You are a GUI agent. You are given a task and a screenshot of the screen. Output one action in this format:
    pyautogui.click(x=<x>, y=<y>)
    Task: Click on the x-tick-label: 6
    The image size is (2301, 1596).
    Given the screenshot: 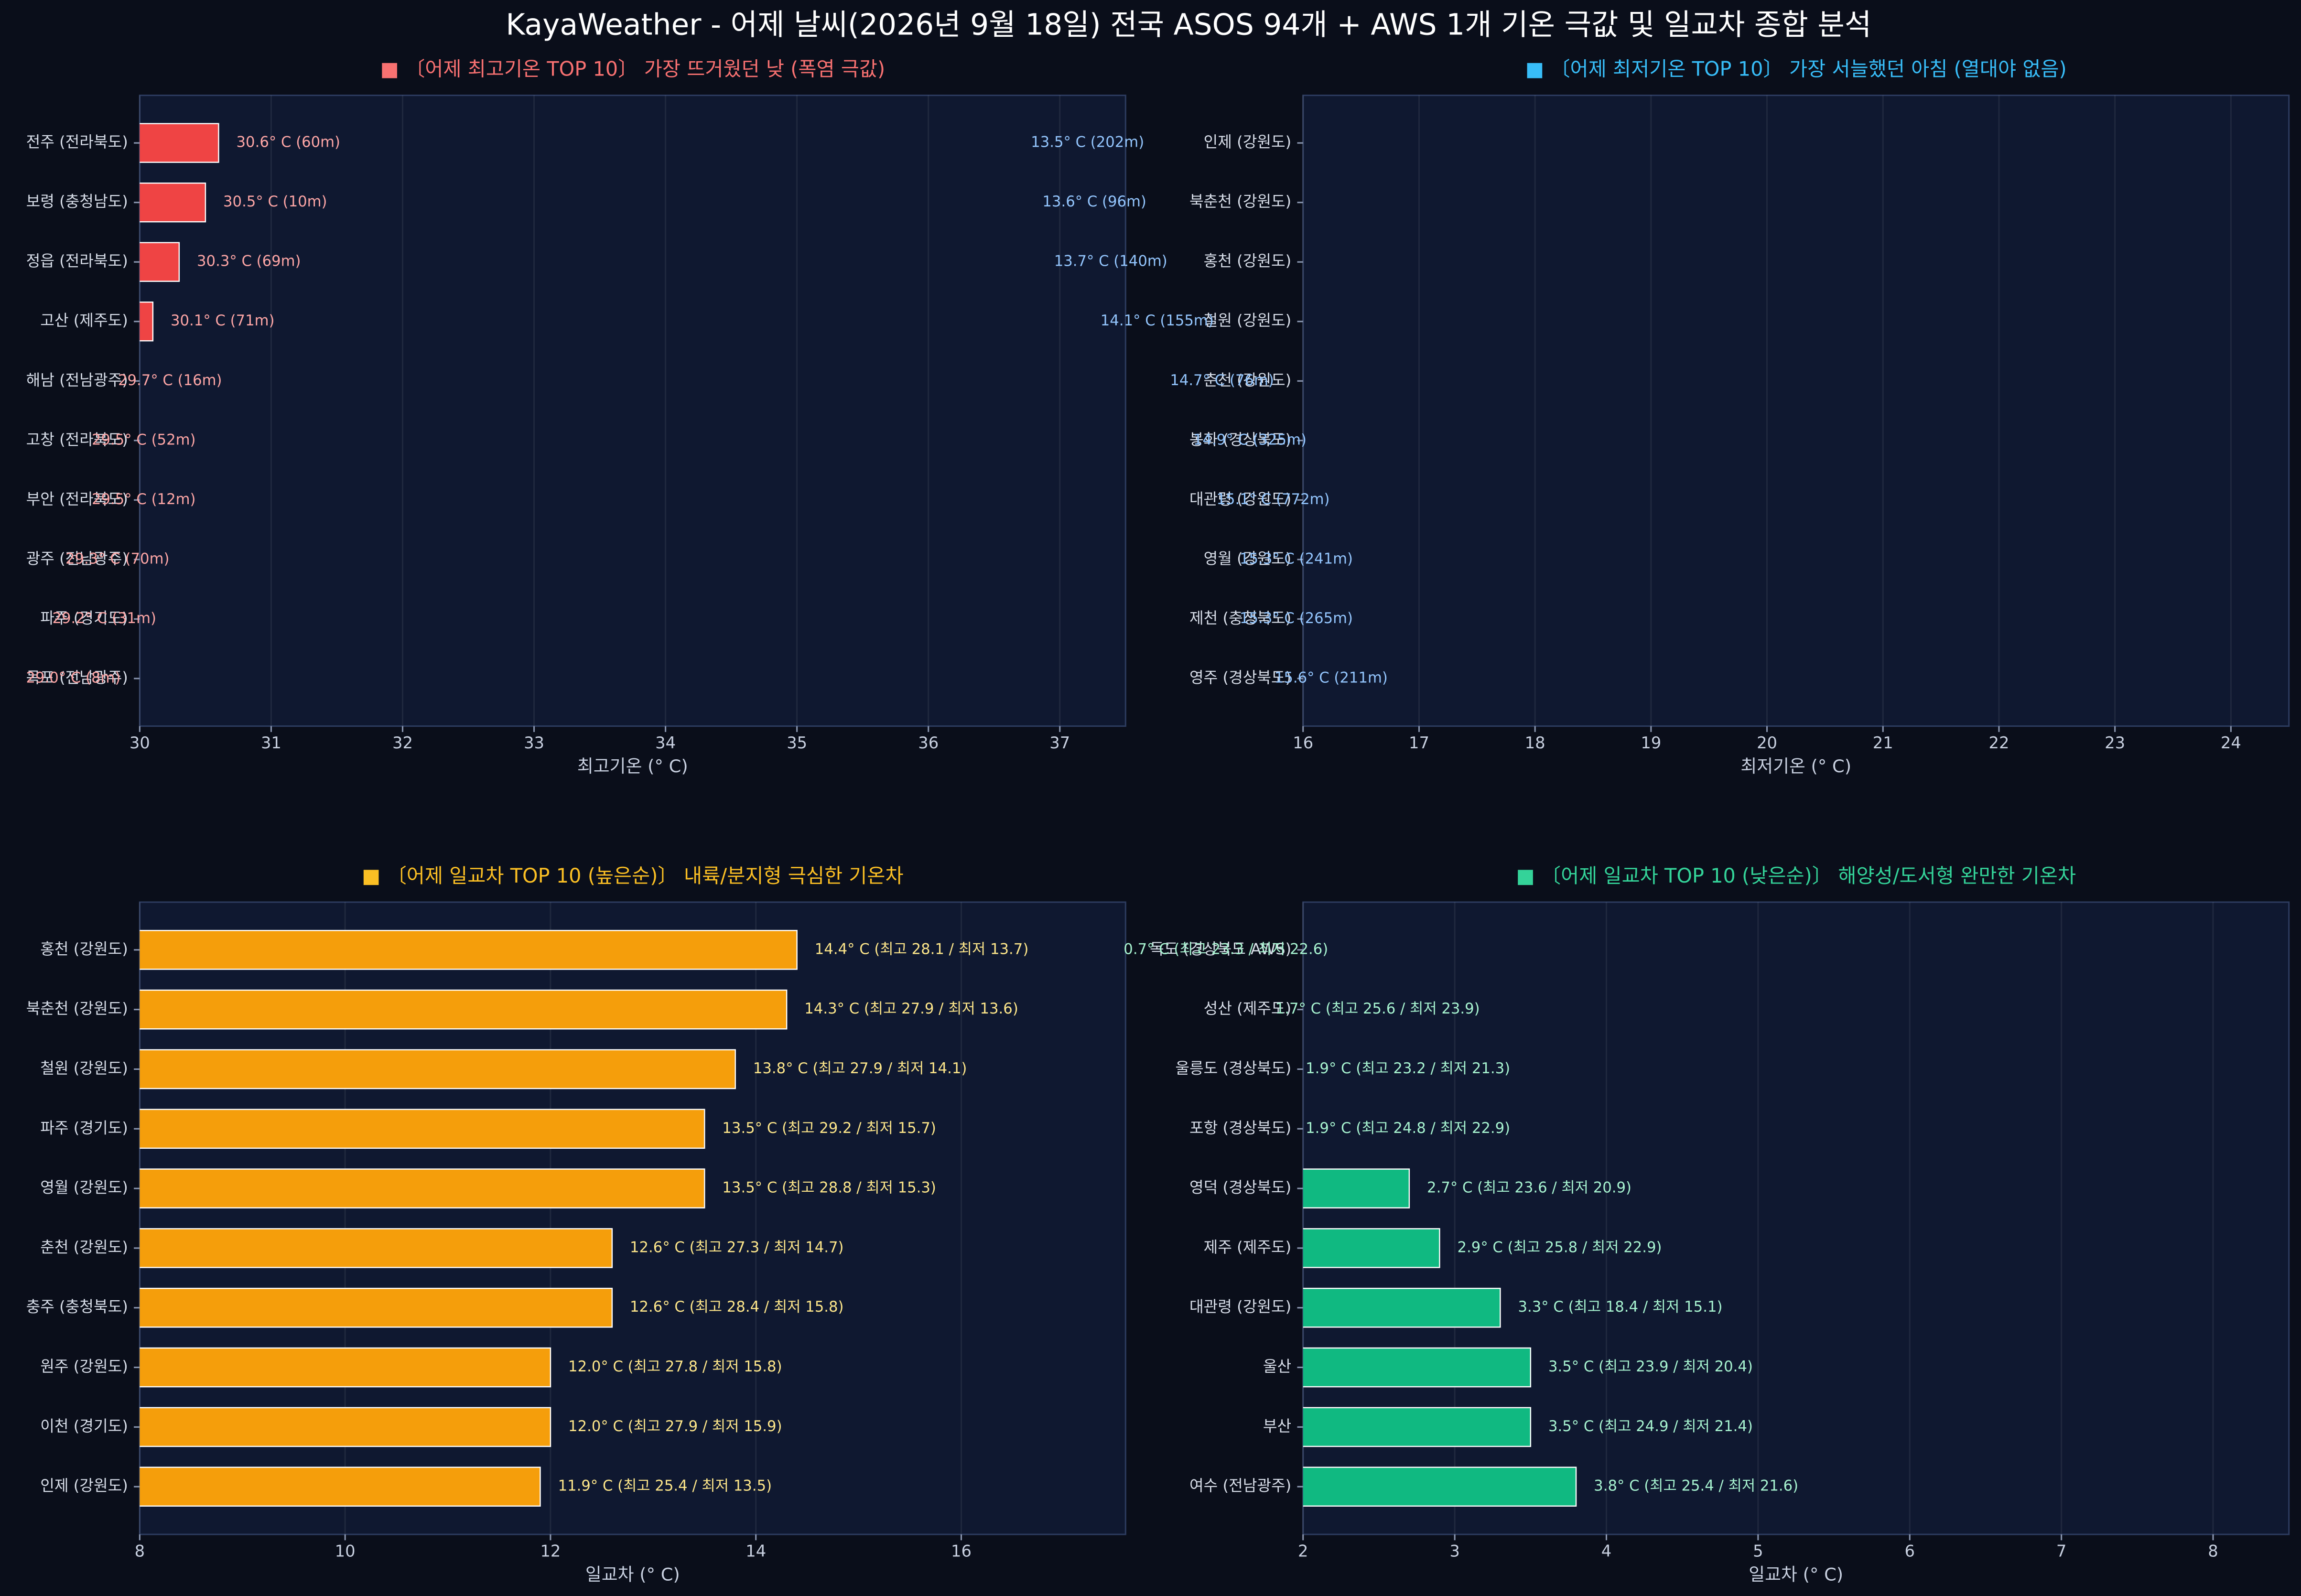 What is the action you would take?
    pyautogui.click(x=1910, y=1551)
    